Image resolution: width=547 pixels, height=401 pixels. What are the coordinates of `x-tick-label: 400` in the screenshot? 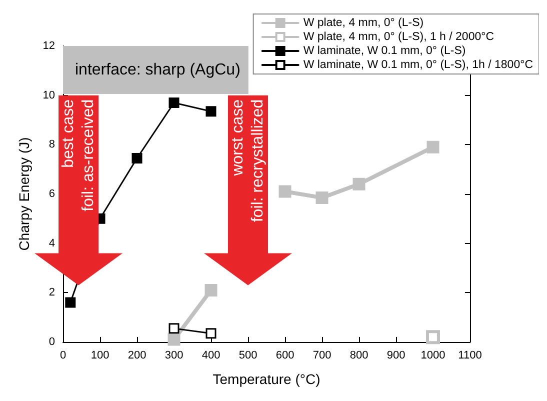 It's located at (211, 356).